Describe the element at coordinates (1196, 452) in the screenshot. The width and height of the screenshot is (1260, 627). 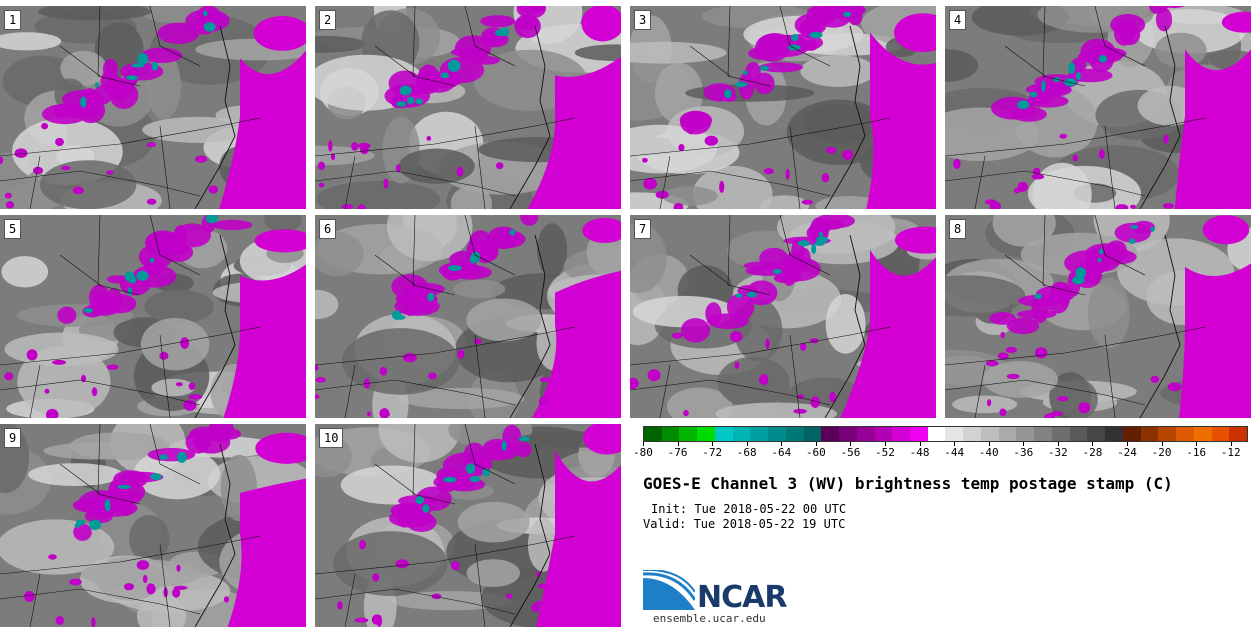
I see `colorbar-tick-label: -16` at that location.